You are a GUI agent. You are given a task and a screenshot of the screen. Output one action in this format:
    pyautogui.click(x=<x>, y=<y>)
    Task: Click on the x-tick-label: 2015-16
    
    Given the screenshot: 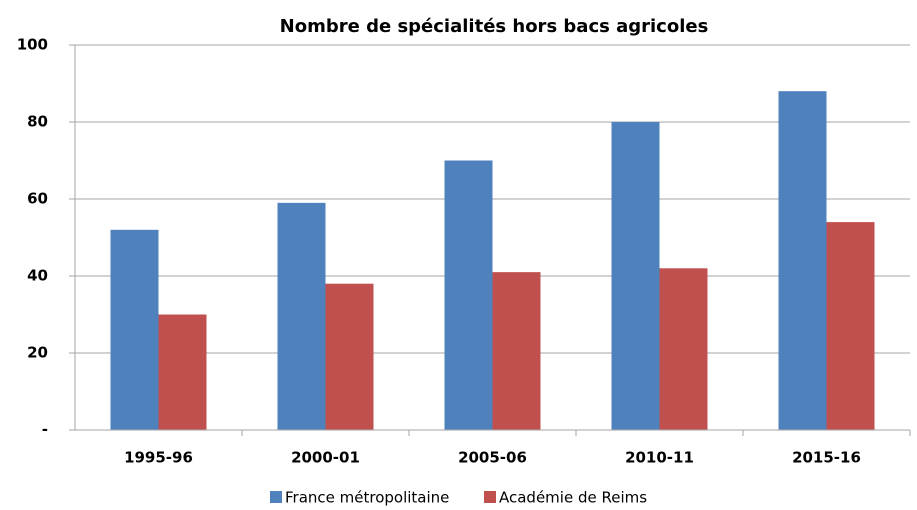 What is the action you would take?
    pyautogui.click(x=826, y=458)
    